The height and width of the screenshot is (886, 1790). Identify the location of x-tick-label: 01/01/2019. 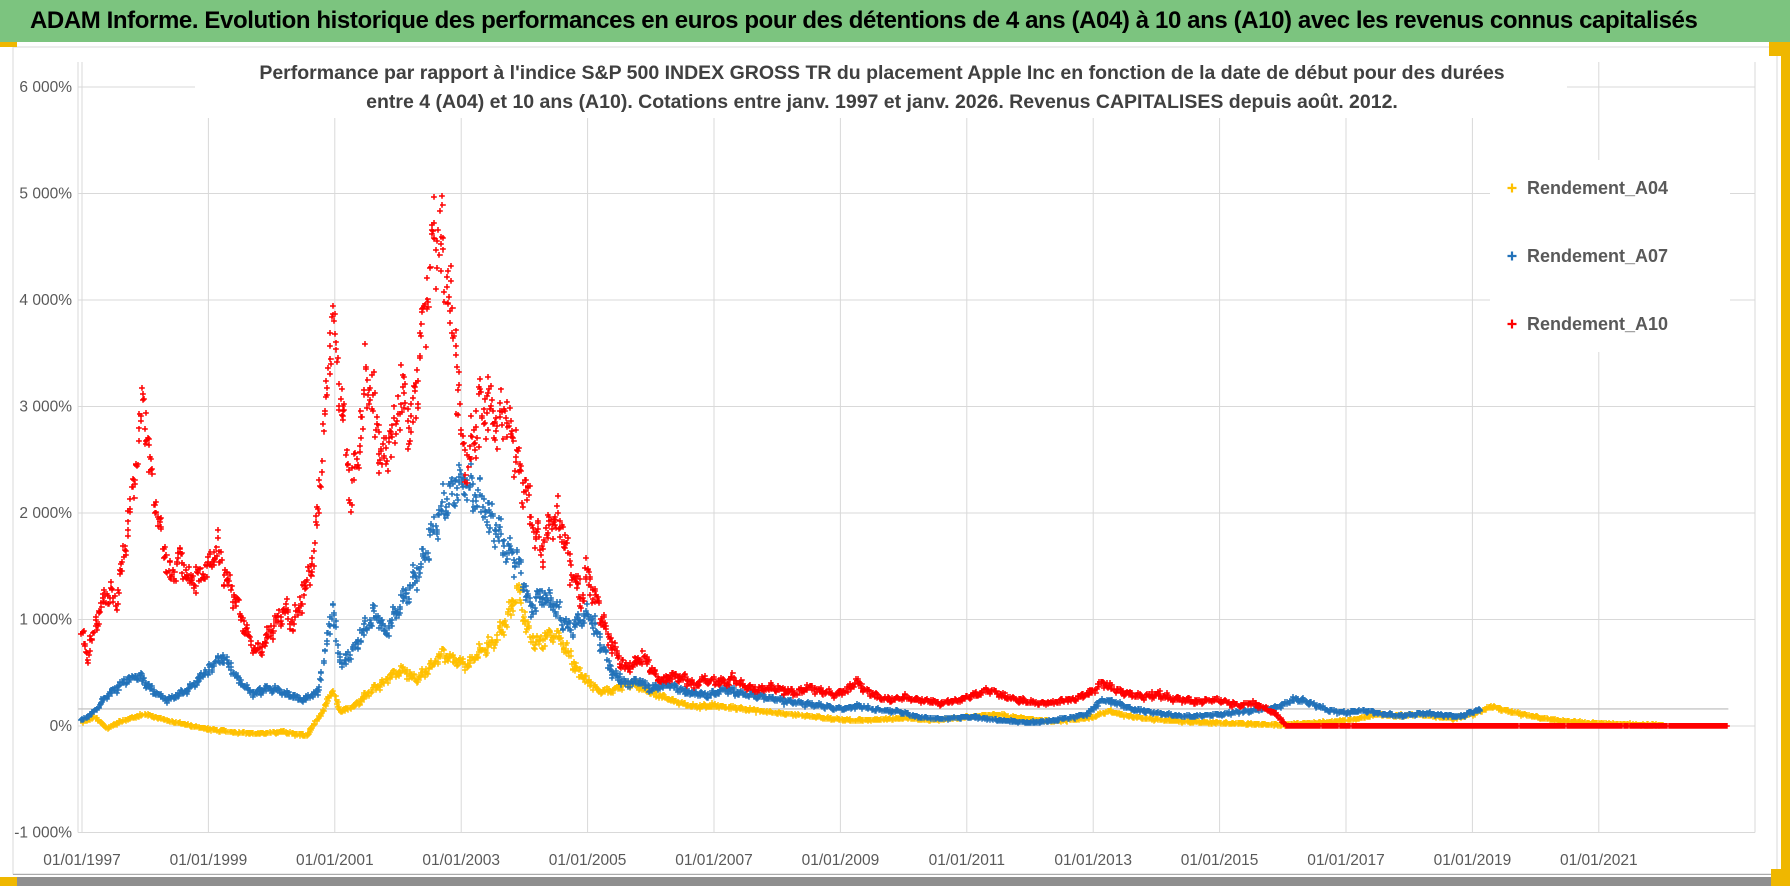
(1473, 860).